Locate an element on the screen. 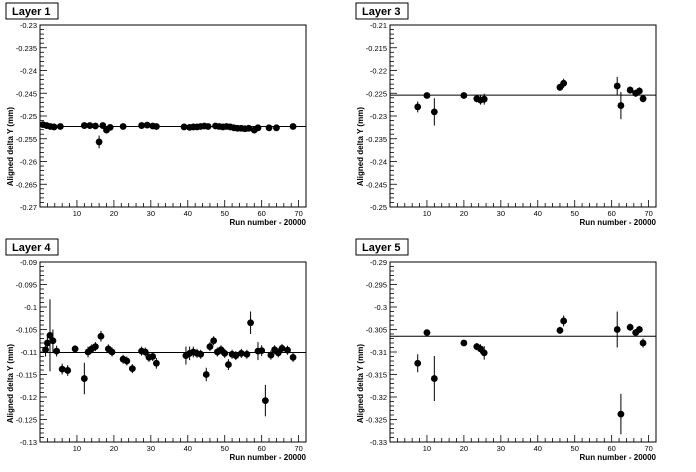  layer-1-title-box: Layer 1 is located at coordinates (32, 11).